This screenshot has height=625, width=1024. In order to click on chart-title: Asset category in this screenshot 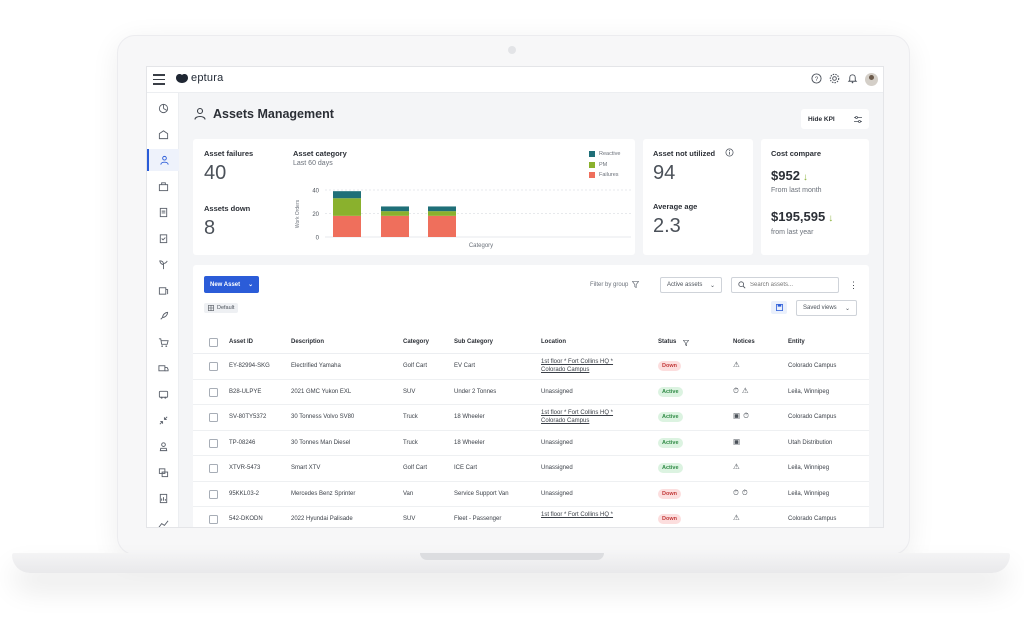, I will do `click(320, 153)`.